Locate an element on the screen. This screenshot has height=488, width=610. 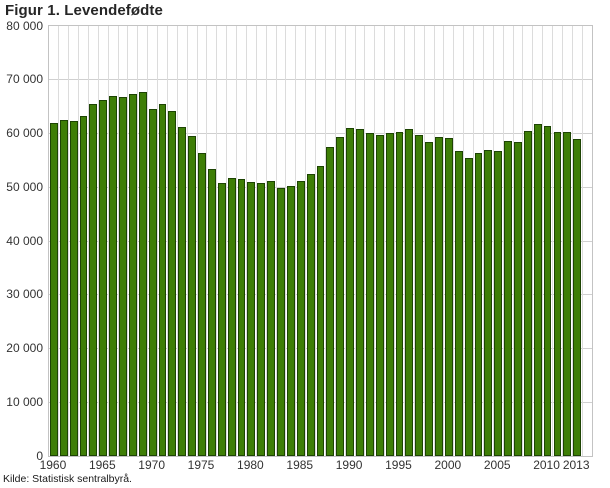
x-tick-label-1975: 1975 is located at coordinates (201, 465).